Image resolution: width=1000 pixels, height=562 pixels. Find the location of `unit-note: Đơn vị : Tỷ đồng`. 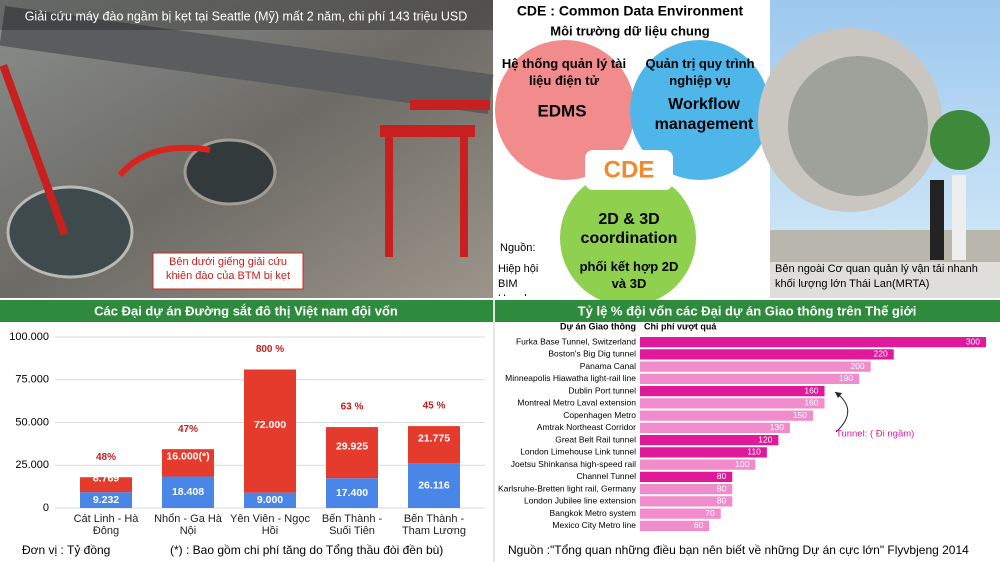

unit-note: Đơn vị : Tỷ đồng is located at coordinates (66, 550).